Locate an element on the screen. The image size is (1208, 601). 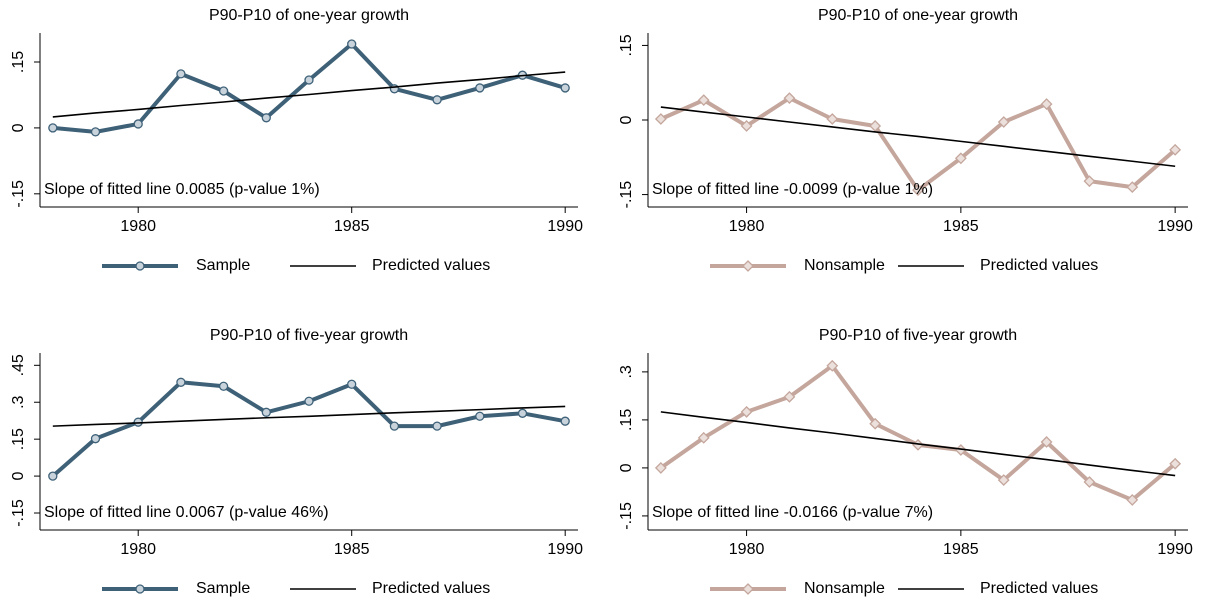
annotation: Slope of fitted line 0.0085 (p-value 1%) is located at coordinates (182, 189).